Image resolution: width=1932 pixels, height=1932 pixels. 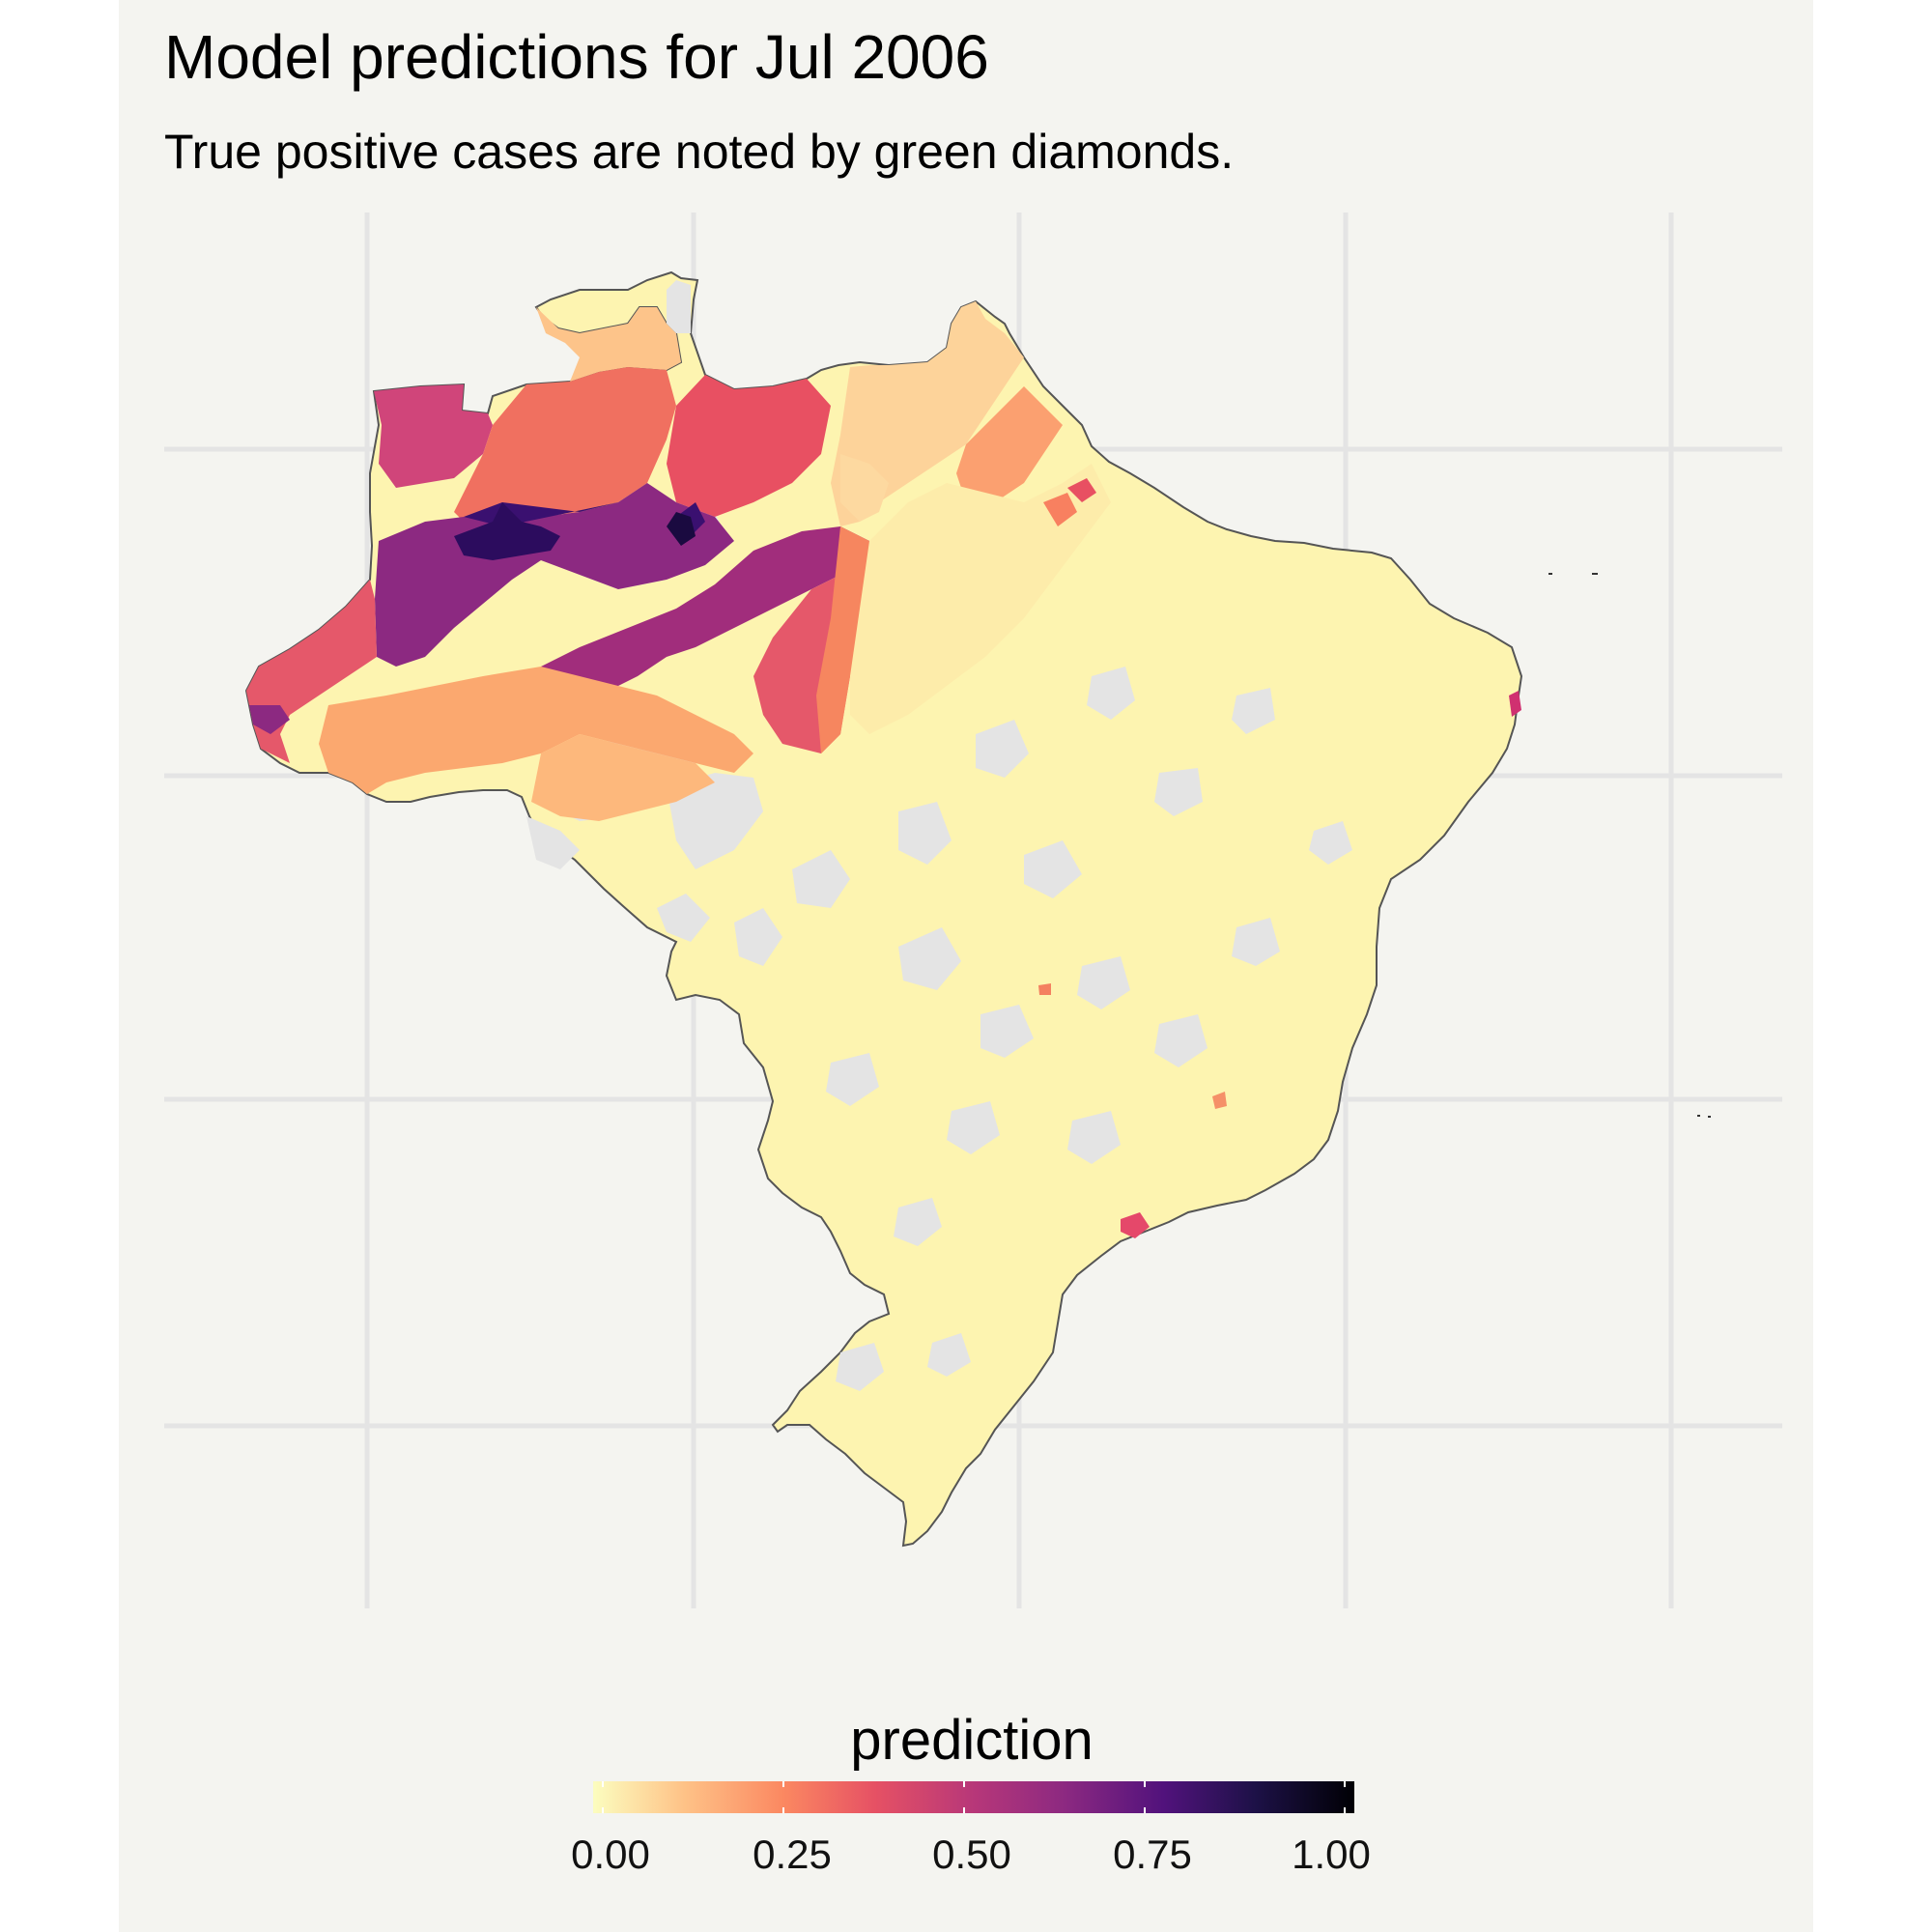 What do you see at coordinates (705, 611) in the screenshot?
I see `amazonas-central-purple` at bounding box center [705, 611].